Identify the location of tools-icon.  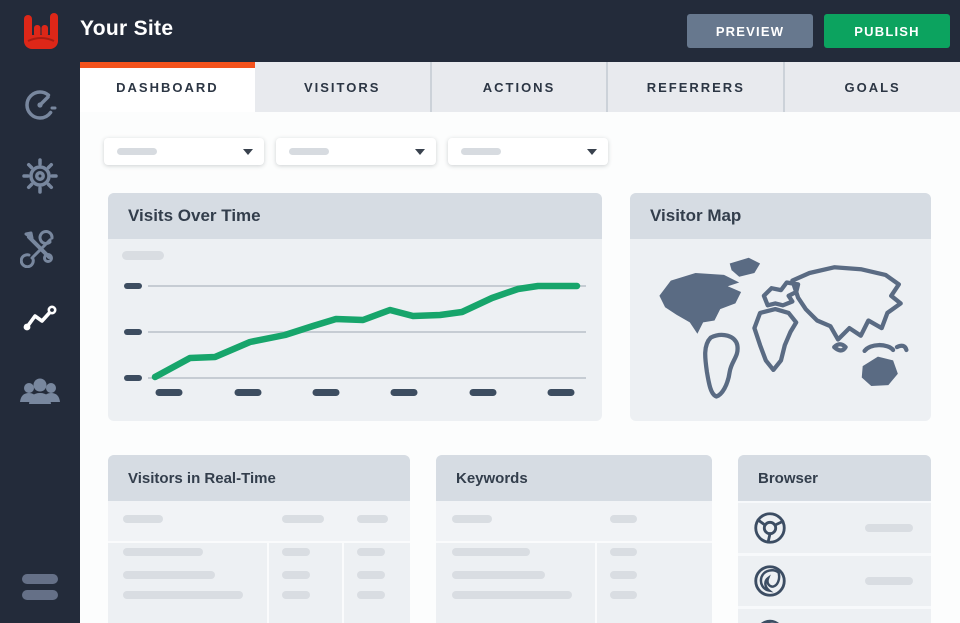
(39, 250).